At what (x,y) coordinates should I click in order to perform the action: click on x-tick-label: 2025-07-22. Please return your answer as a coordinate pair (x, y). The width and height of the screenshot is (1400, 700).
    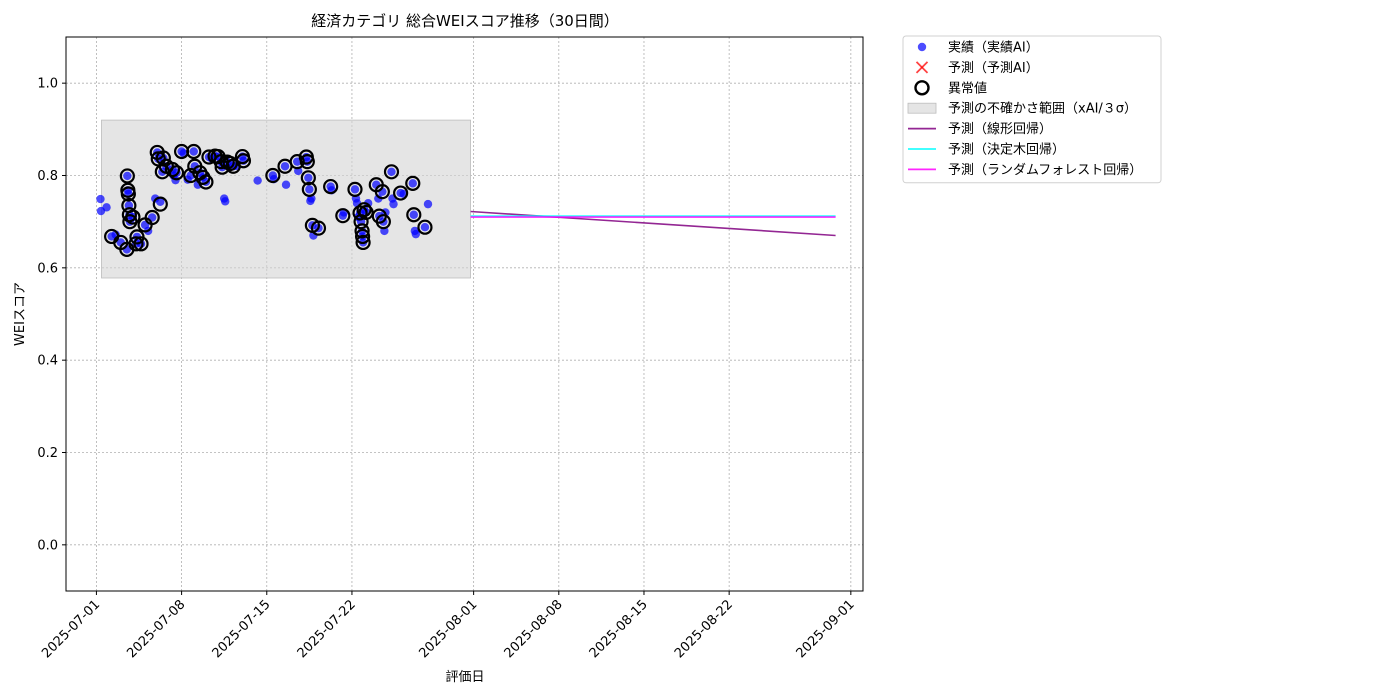
    Looking at the image, I should click on (327, 629).